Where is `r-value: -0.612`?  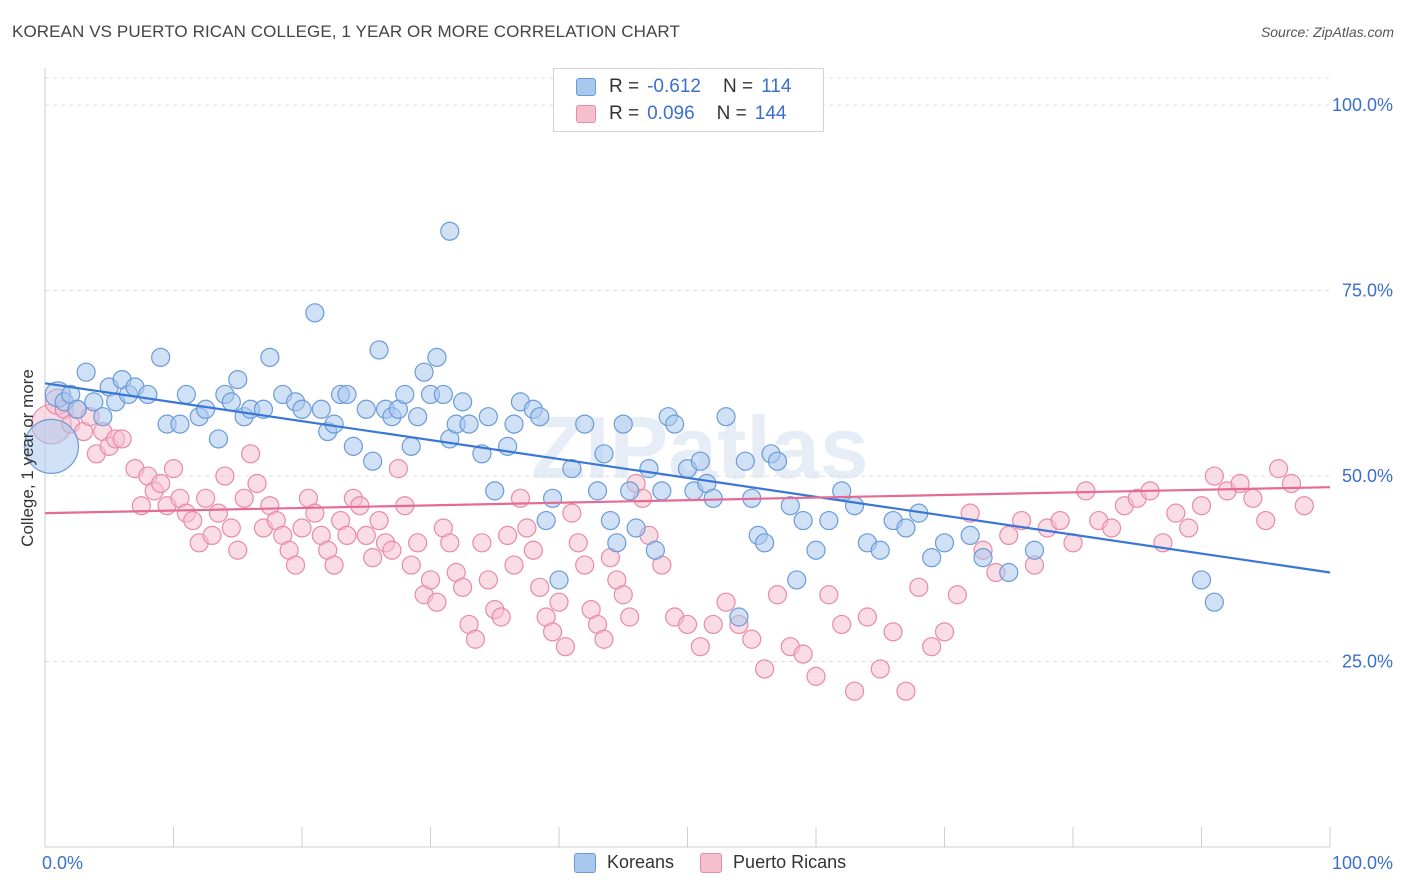 r-value: -0.612 is located at coordinates (674, 86).